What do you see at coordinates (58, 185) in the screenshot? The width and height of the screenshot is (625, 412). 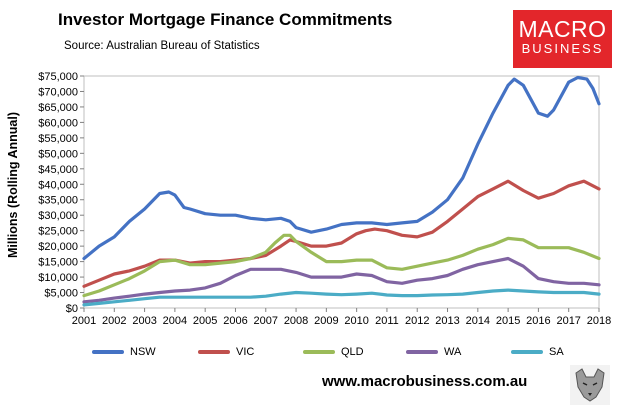 I see `y-tick-label: $40,000` at bounding box center [58, 185].